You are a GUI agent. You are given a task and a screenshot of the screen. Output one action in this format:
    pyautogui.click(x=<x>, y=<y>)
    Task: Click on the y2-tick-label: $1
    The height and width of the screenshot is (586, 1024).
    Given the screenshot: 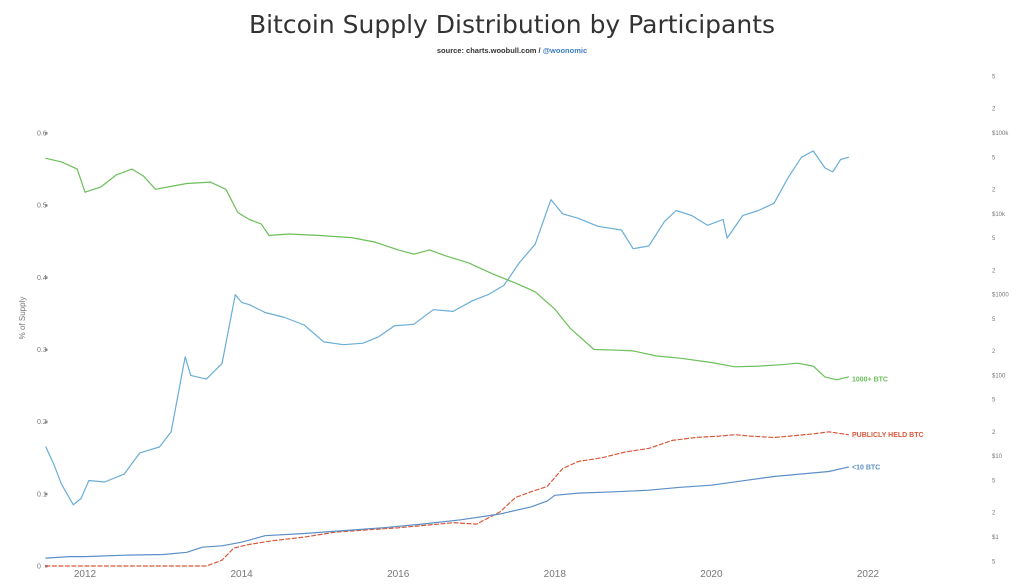 What is the action you would take?
    pyautogui.click(x=995, y=538)
    